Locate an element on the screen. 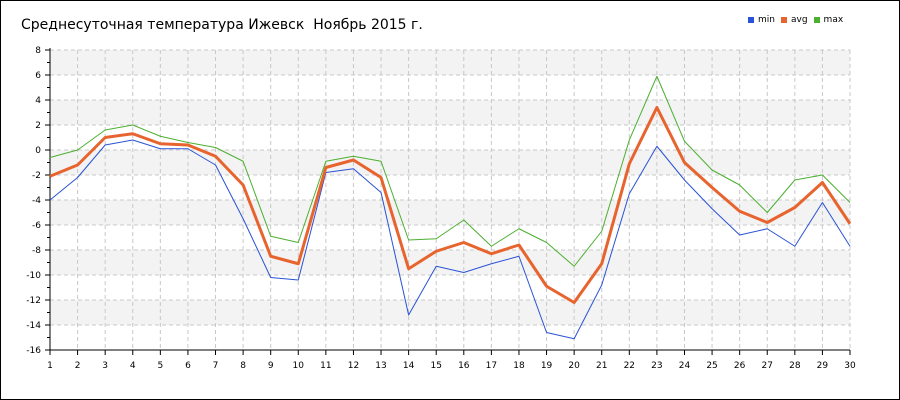  y-tick-label: 2 is located at coordinates (38, 126).